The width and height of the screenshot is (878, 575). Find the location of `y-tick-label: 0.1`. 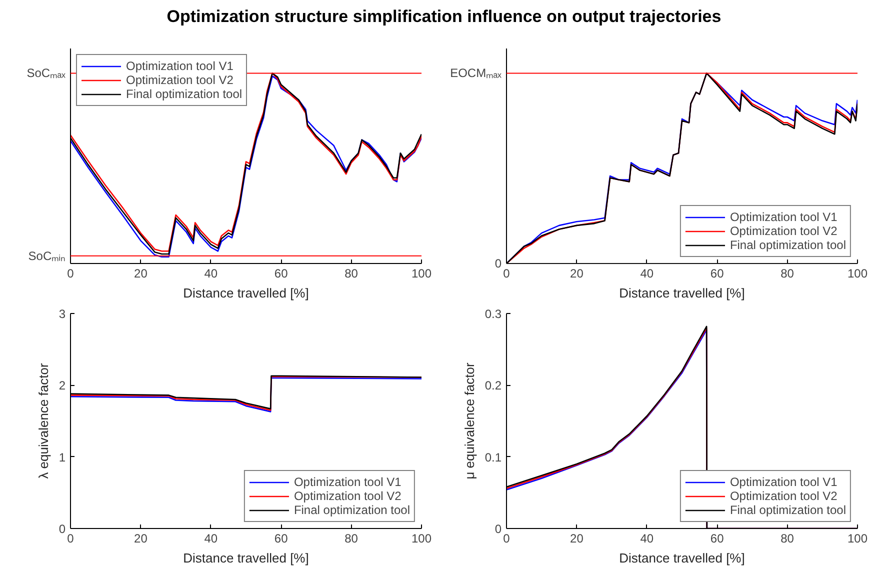

y-tick-label: 0.1 is located at coordinates (493, 457).